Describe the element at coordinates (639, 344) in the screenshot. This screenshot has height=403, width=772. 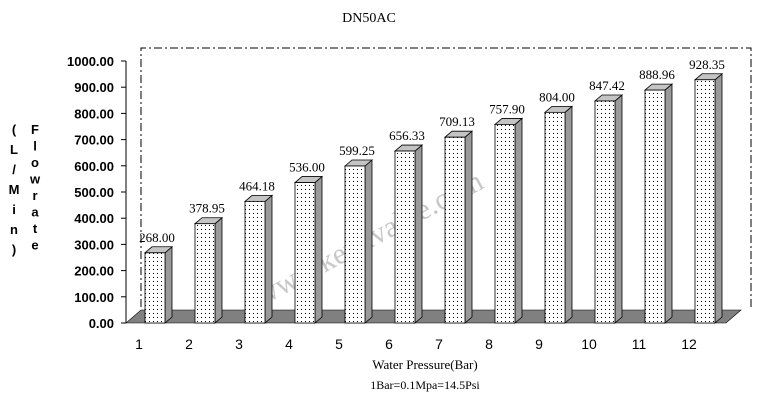
I see `x-tick-label: 11` at that location.